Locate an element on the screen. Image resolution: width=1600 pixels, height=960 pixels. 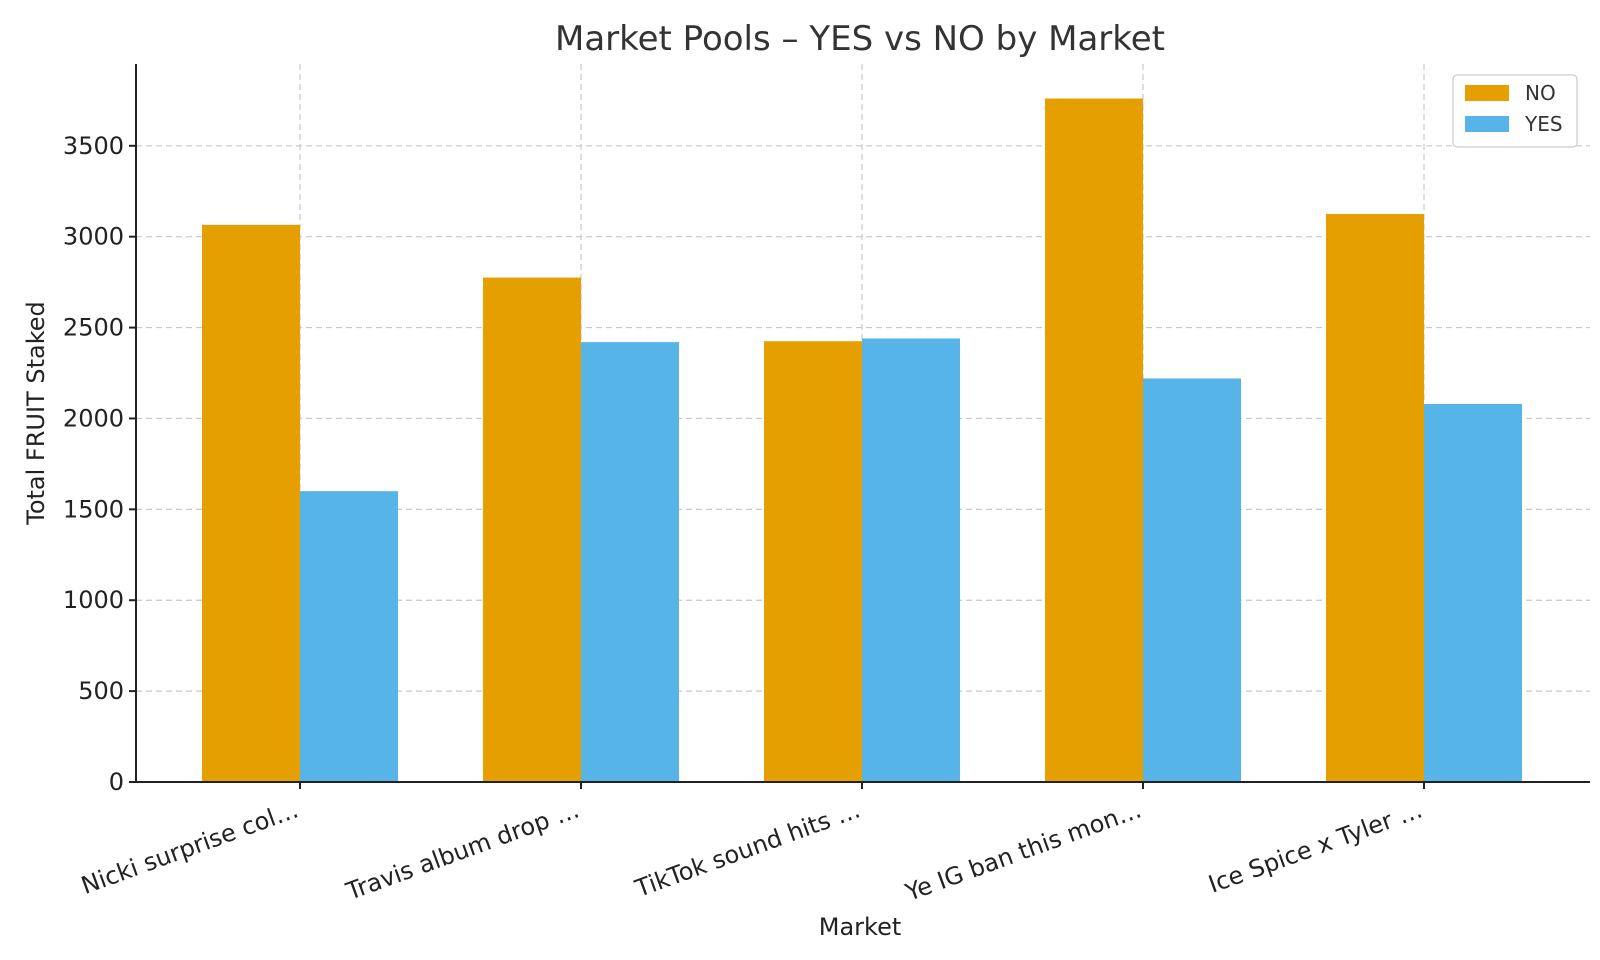
legend-label-yes: YES is located at coordinates (1543, 124).